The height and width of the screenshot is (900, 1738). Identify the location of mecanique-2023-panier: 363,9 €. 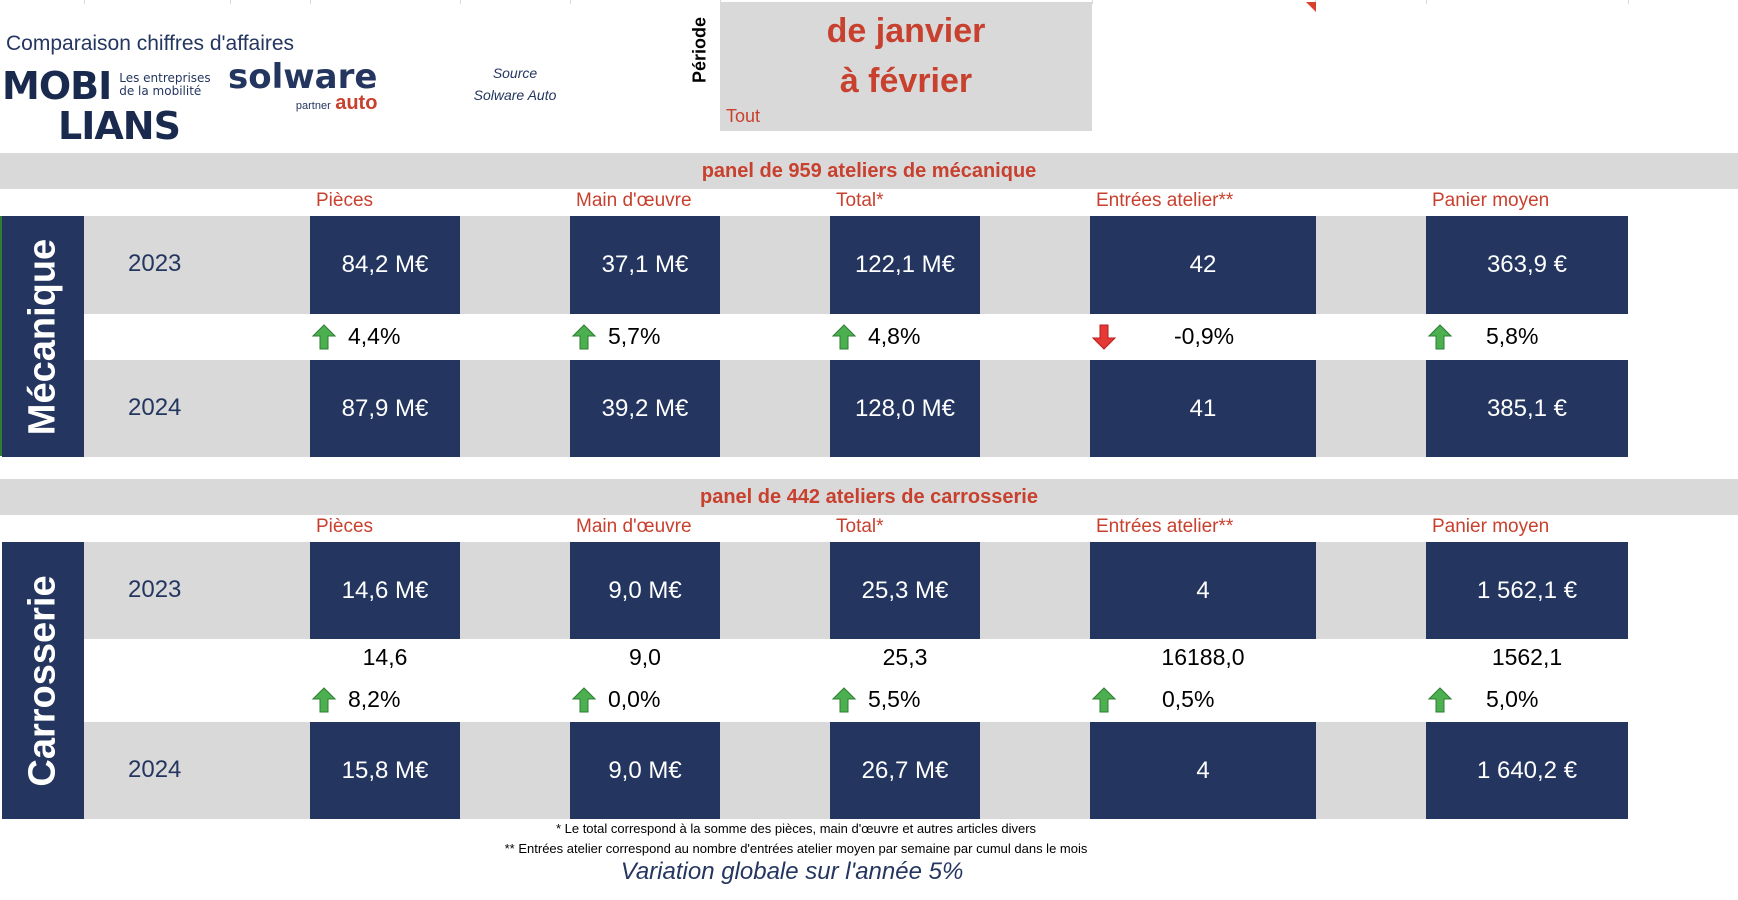
(1527, 265).